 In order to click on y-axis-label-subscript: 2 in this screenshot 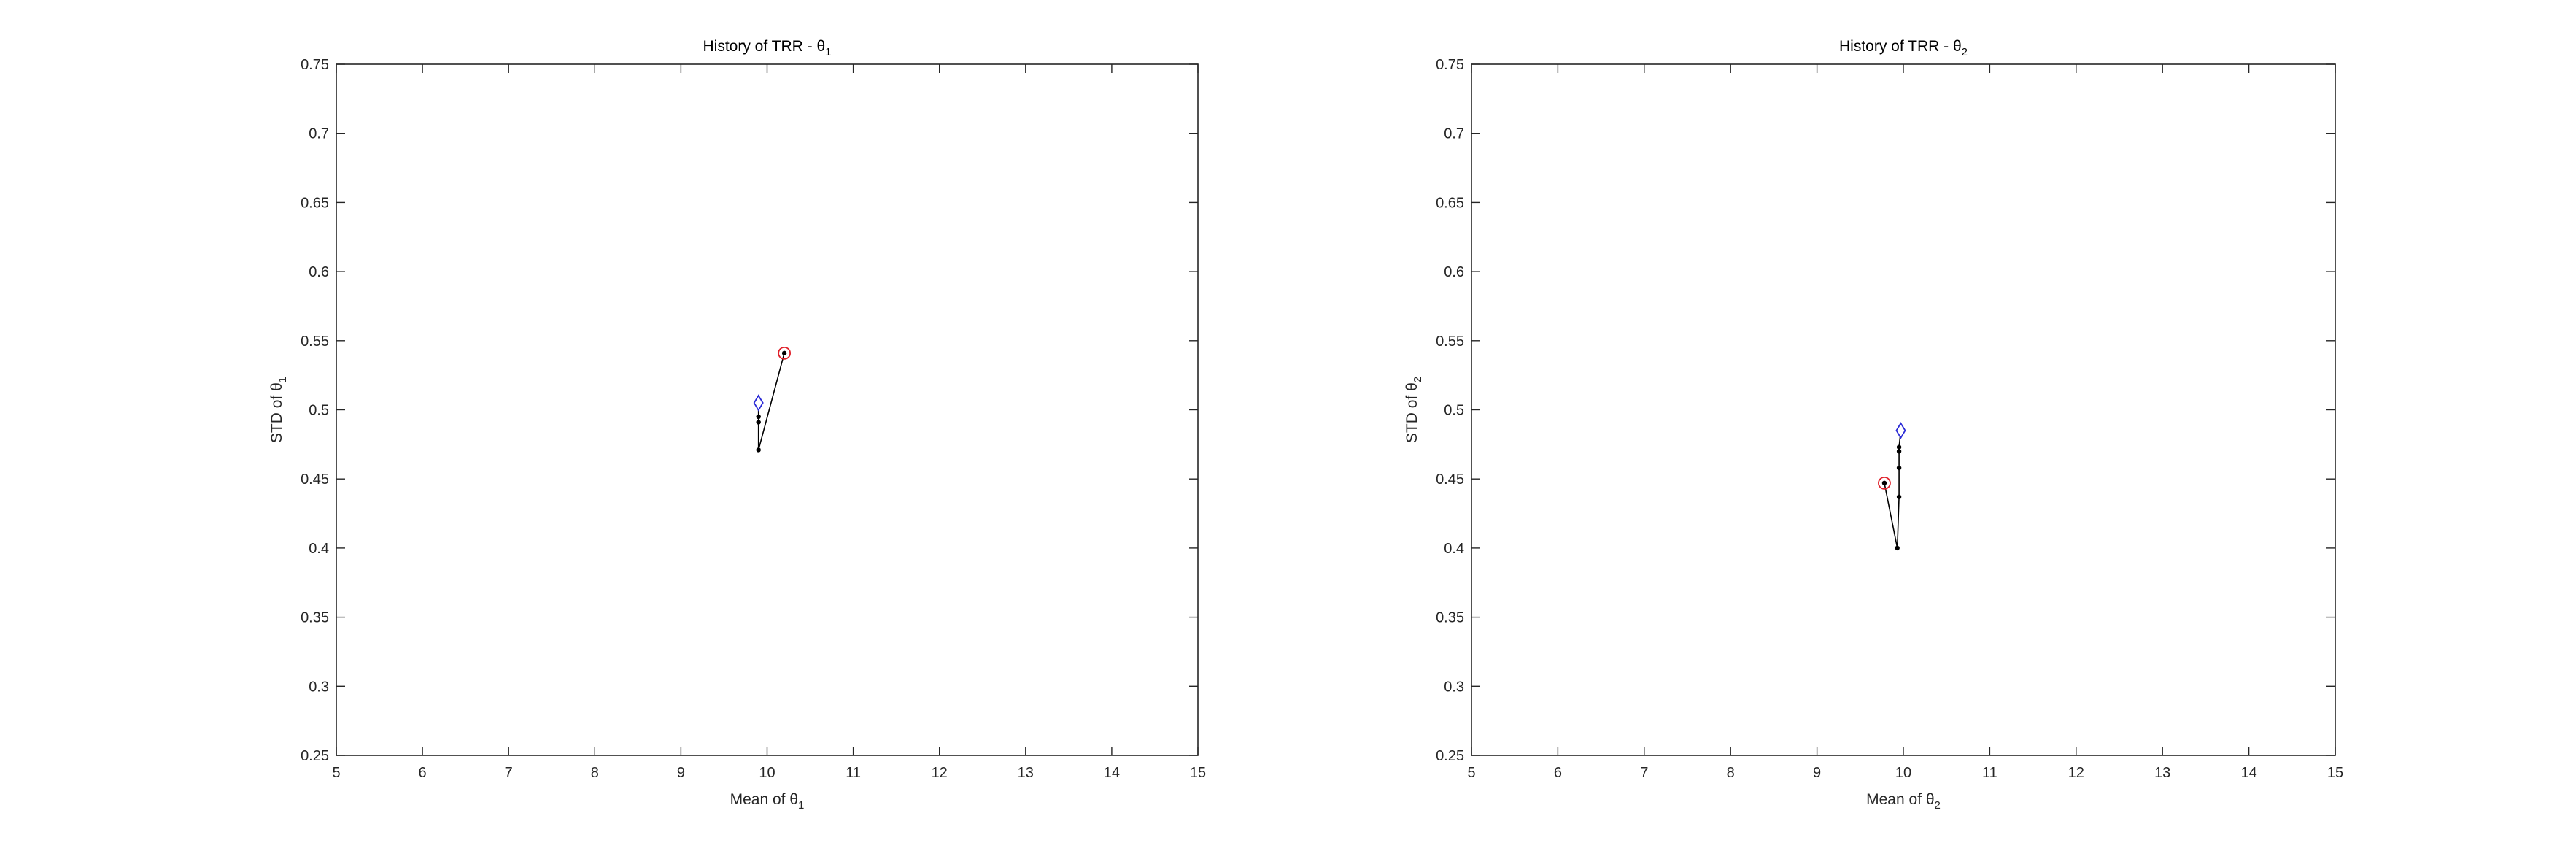, I will do `click(1418, 379)`.